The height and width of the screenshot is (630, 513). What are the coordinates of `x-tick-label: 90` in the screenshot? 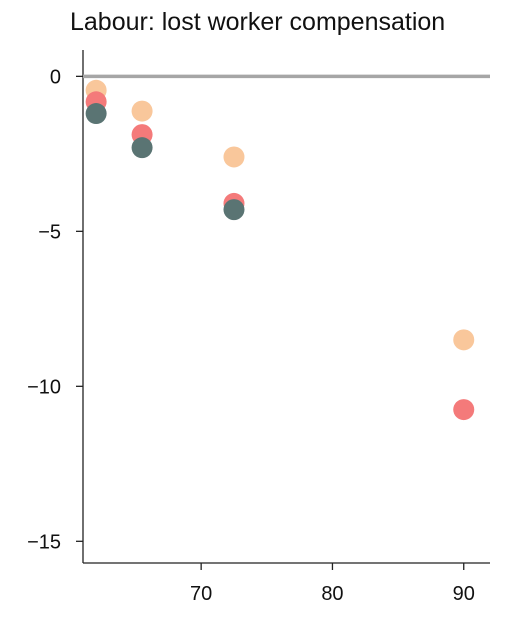 It's located at (464, 594).